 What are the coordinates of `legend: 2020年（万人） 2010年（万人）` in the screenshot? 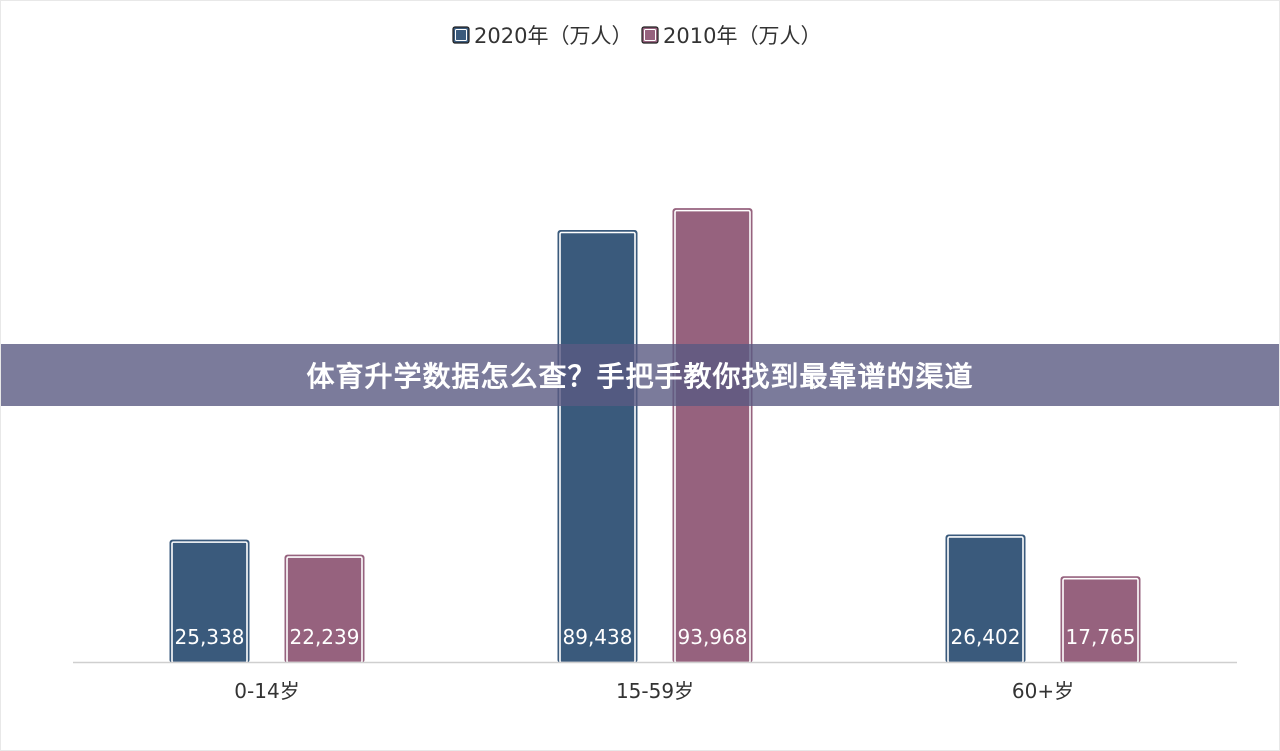 It's located at (636, 36).